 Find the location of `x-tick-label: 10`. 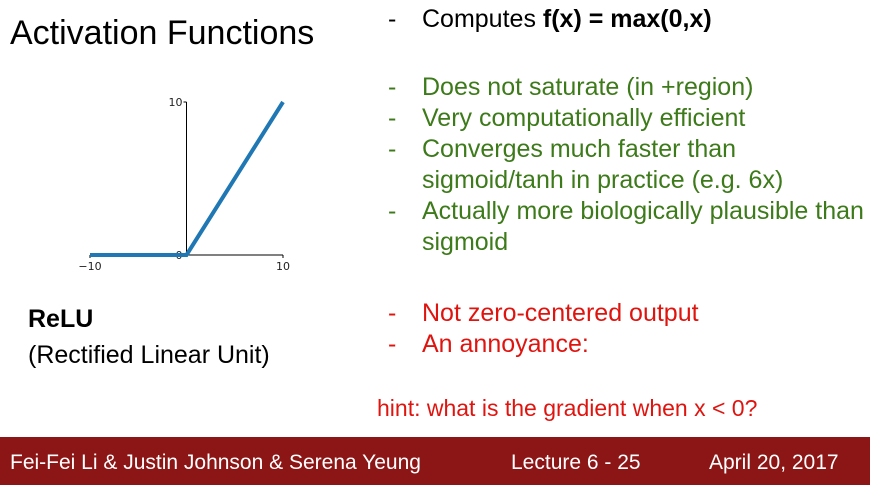

x-tick-label: 10 is located at coordinates (283, 266).